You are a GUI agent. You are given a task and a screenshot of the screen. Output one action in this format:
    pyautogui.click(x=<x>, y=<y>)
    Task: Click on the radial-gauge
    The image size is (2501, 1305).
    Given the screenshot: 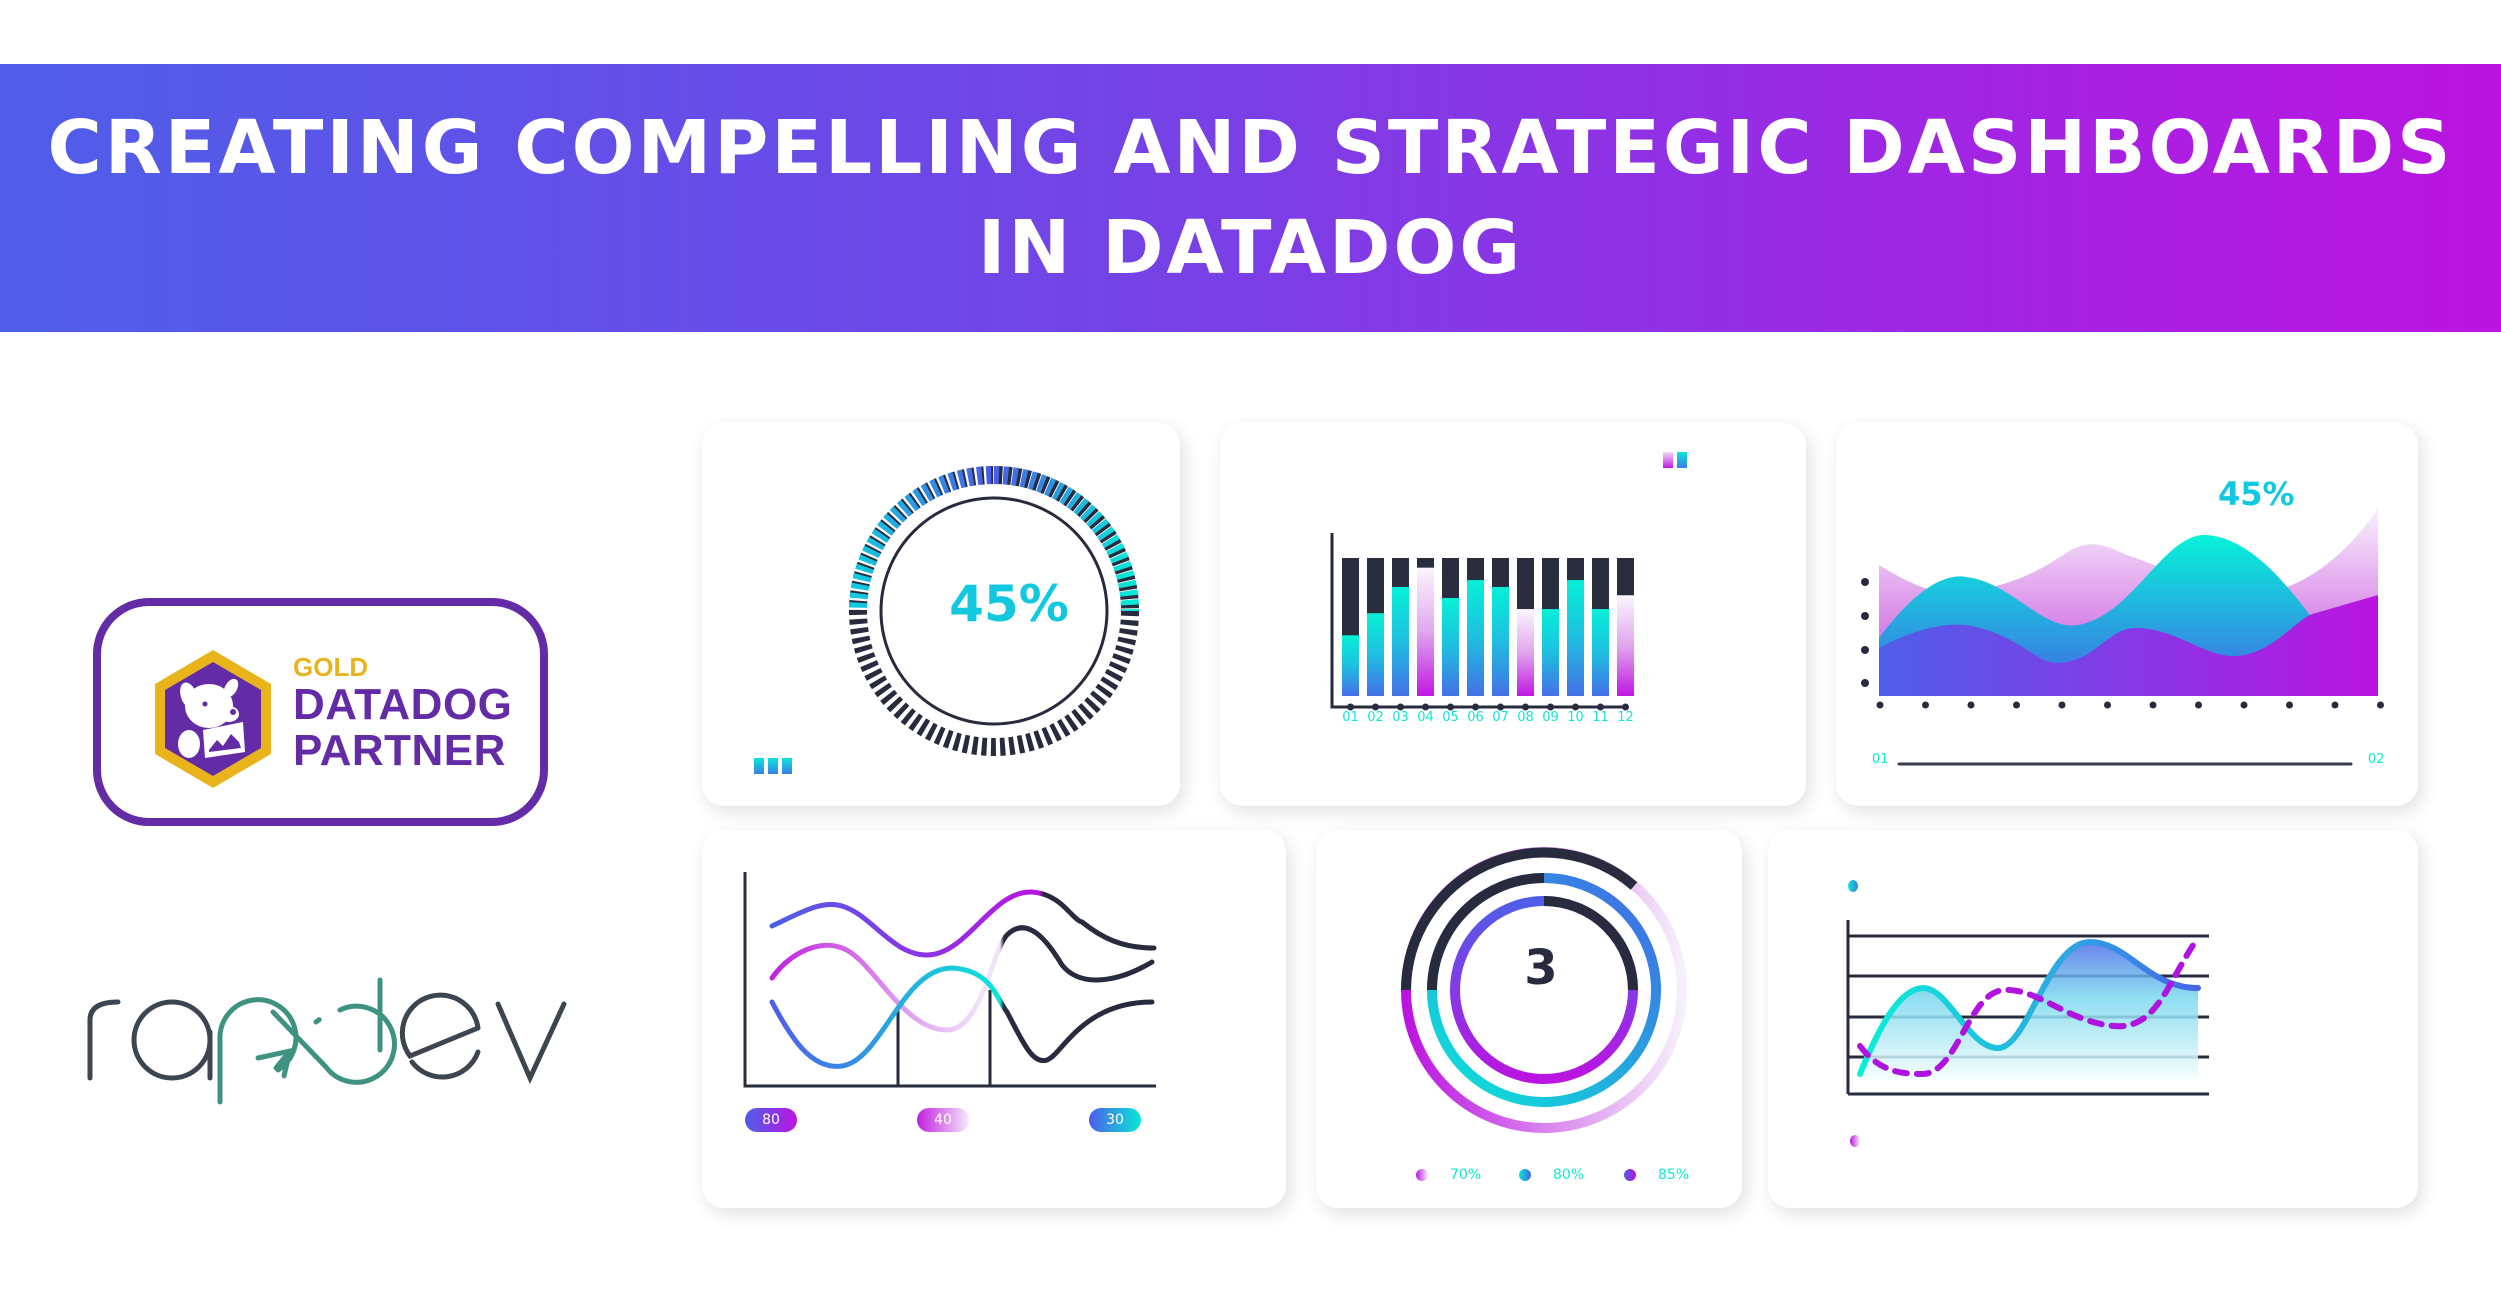 What is the action you would take?
    pyautogui.click(x=994, y=611)
    